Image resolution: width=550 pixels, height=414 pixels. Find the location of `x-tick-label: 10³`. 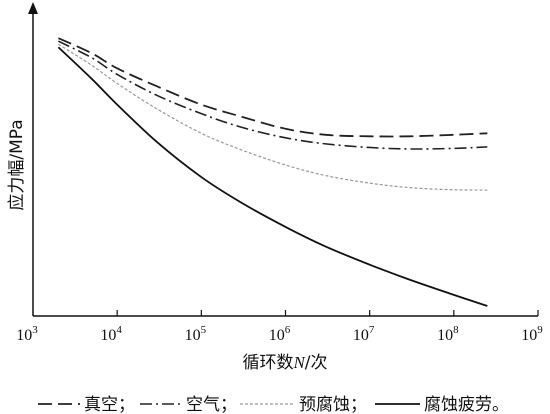

x-tick-label: 10³ is located at coordinates (27, 334).